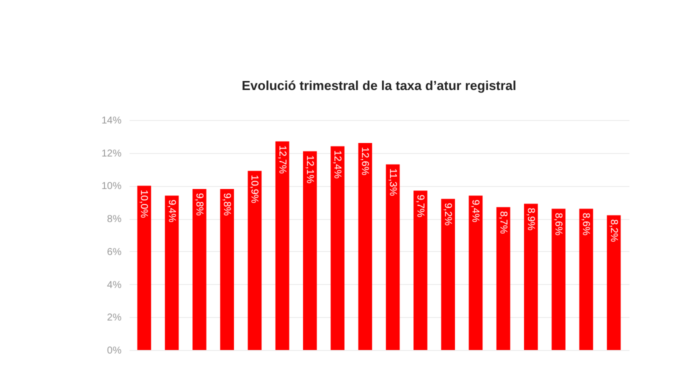 The height and width of the screenshot is (385, 696). What do you see at coordinates (114, 318) in the screenshot?
I see `y-tick-label: 2%` at bounding box center [114, 318].